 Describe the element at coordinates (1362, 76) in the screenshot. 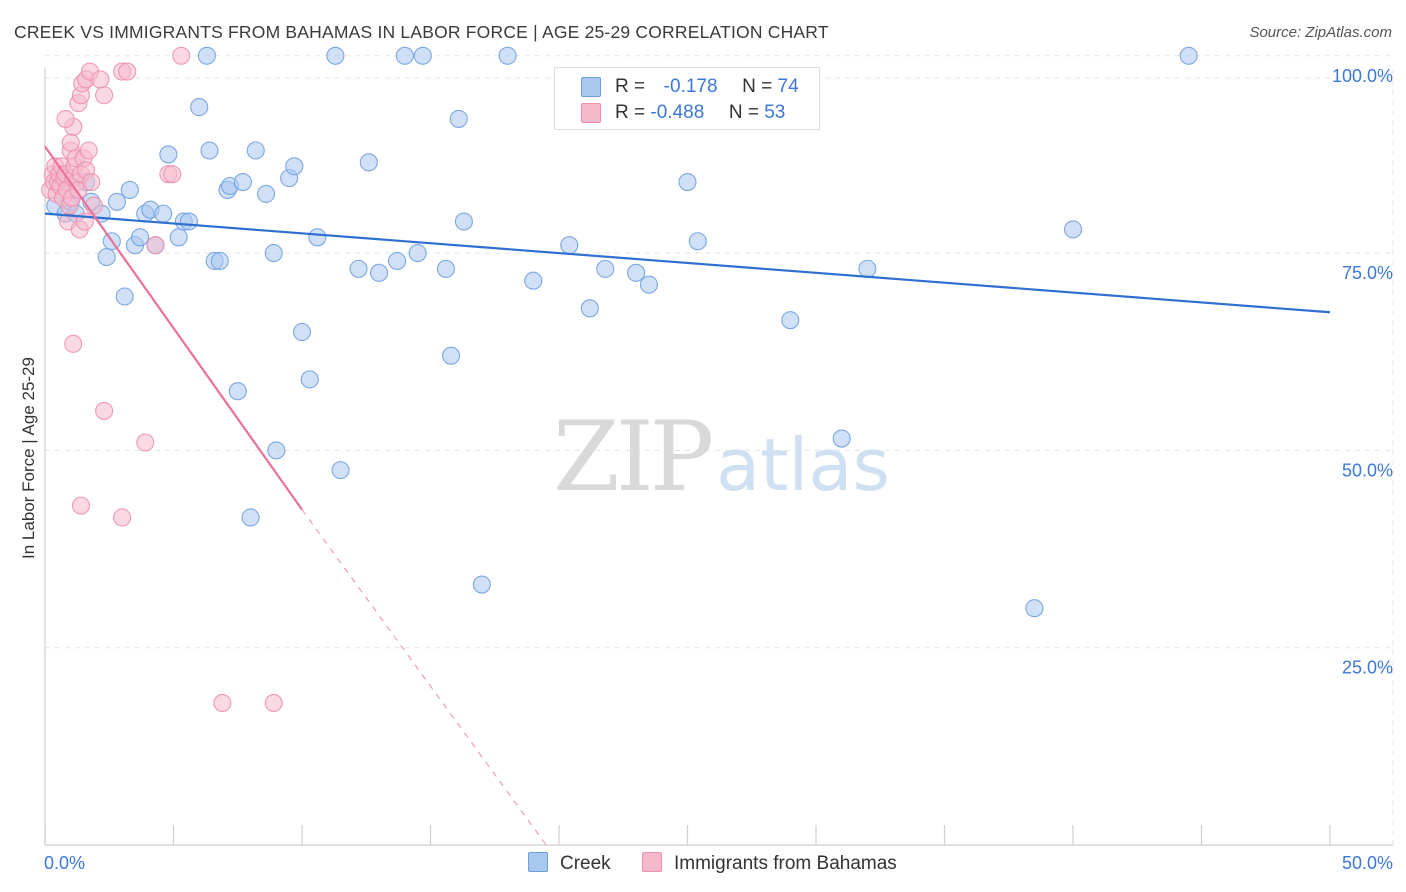

I see `y-tick-label: 100.0%` at that location.